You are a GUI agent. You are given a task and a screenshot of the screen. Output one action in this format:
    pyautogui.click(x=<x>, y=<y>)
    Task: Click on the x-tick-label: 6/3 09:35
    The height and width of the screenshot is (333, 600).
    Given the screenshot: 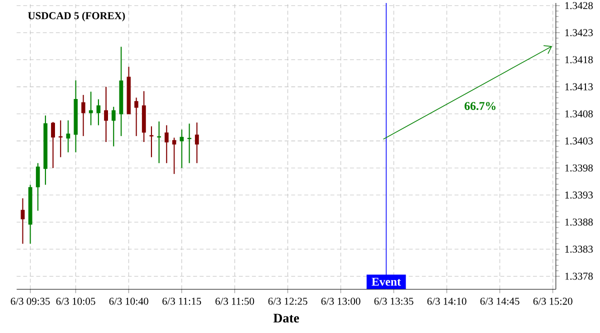 What is the action you would take?
    pyautogui.click(x=30, y=301)
    